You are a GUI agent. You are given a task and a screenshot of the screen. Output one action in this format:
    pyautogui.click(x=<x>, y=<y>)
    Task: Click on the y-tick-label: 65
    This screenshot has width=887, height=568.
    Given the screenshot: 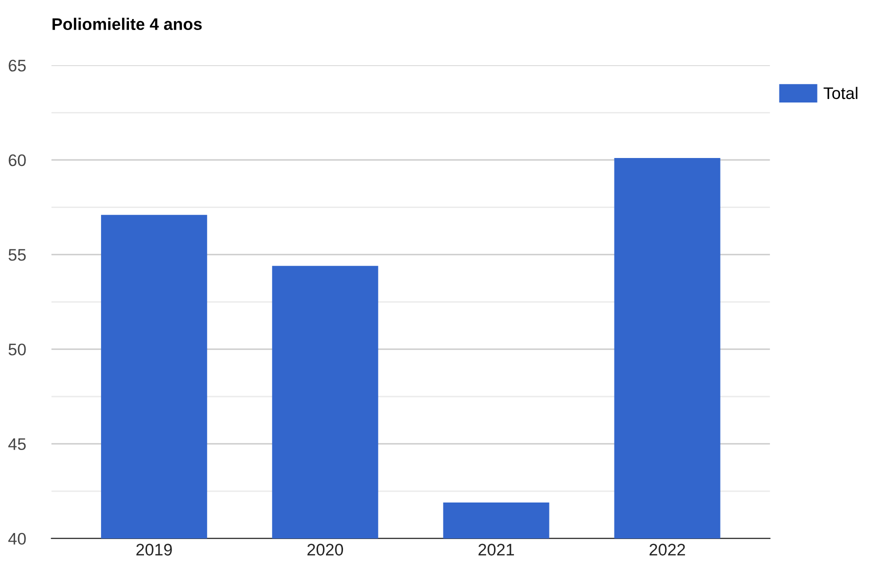 What is the action you would take?
    pyautogui.click(x=17, y=66)
    